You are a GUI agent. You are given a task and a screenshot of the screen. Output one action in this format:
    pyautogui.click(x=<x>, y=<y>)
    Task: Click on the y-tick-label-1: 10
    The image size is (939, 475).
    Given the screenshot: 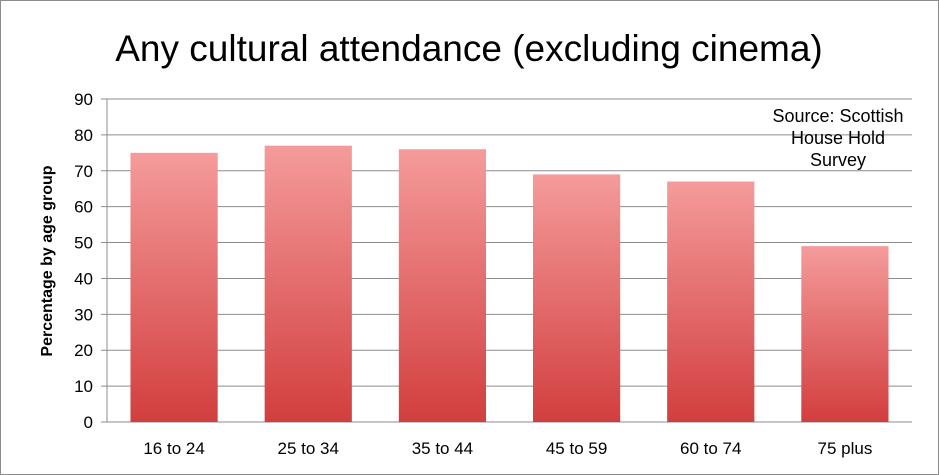 What is the action you would take?
    pyautogui.click(x=83, y=386)
    